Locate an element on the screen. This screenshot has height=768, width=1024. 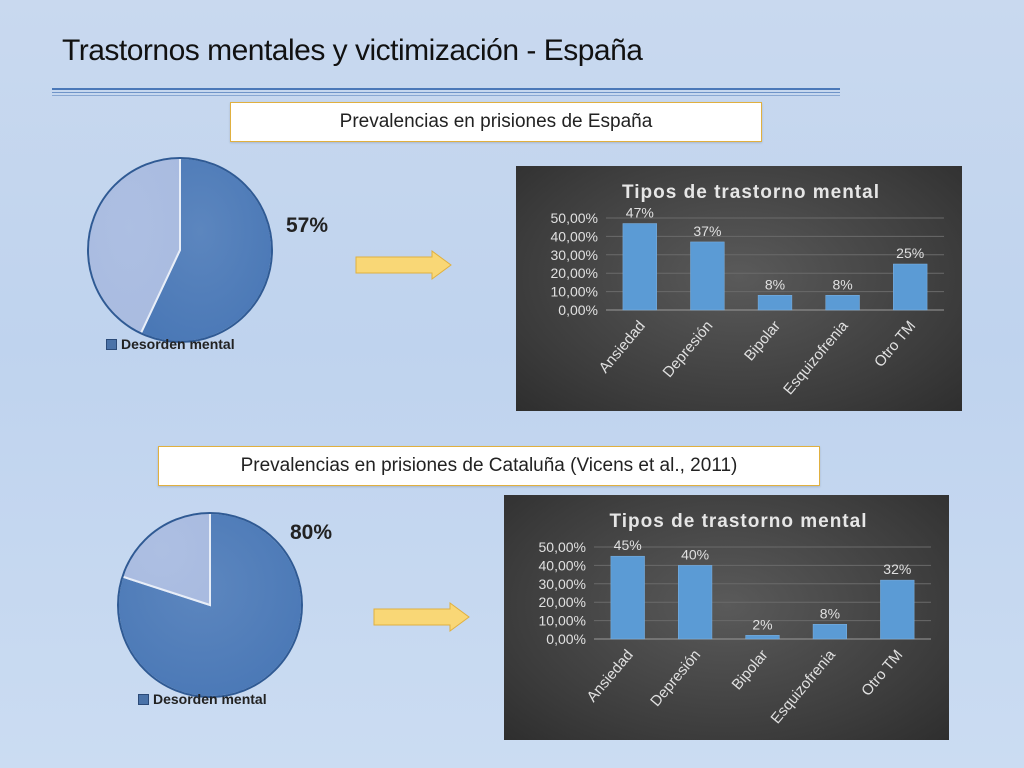
data-label: 45% is located at coordinates (628, 545).